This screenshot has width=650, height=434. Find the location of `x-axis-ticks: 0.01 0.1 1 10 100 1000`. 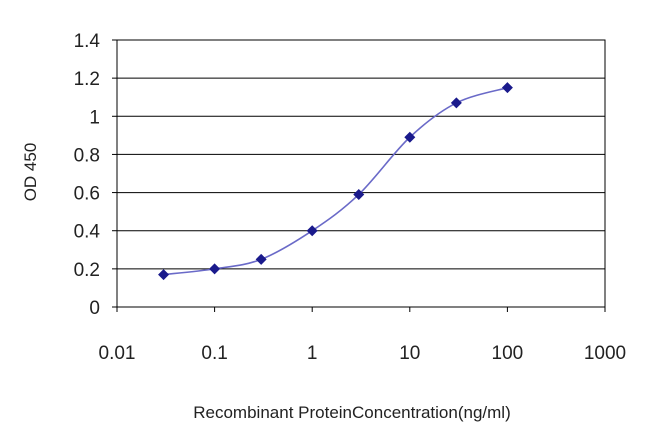

x-axis-ticks: 0.01 0.1 1 10 100 1000 is located at coordinates (362, 335).